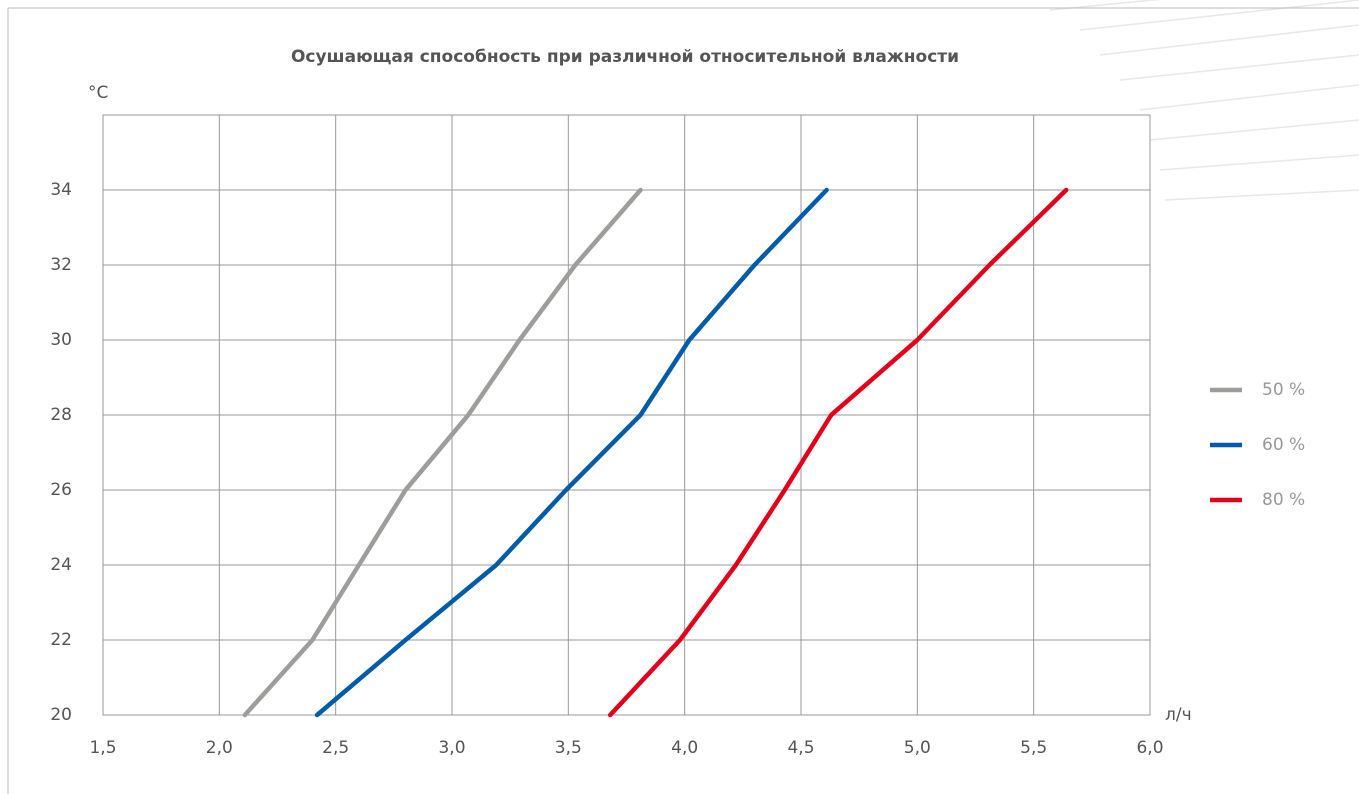 The image size is (1359, 794). Describe the element at coordinates (61, 565) in the screenshot. I see `y-tick-label: 24` at that location.